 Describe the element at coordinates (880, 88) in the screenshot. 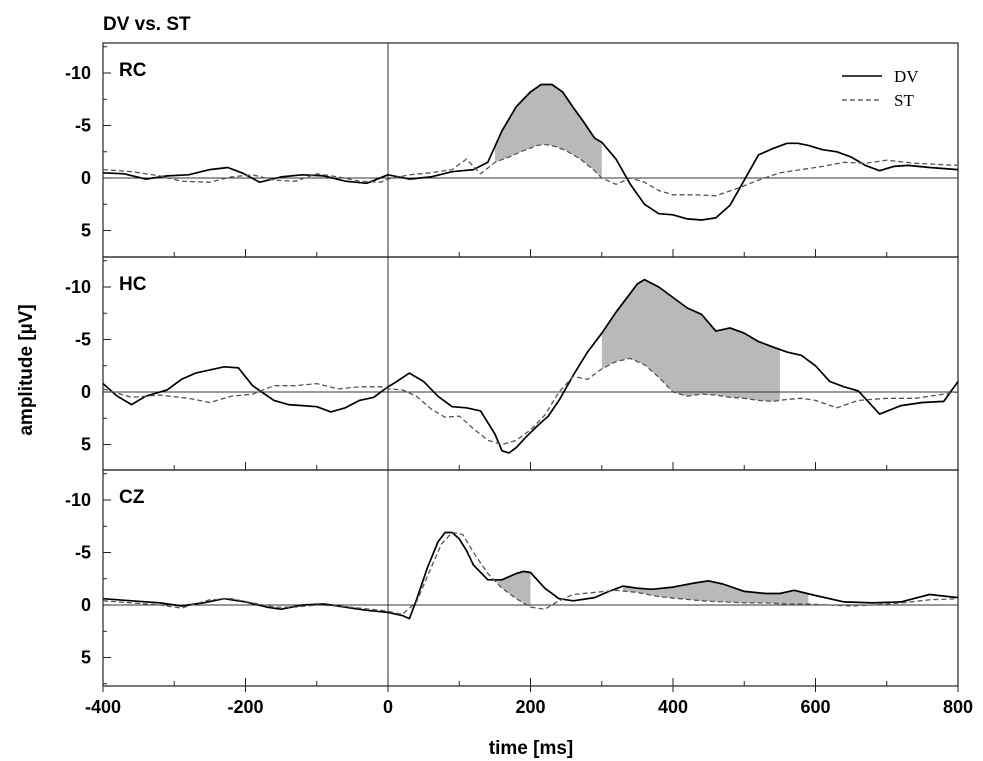

I see `legend: DV ST` at that location.